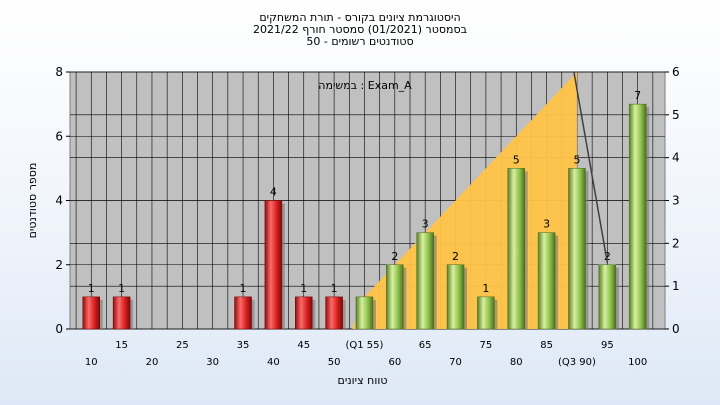 The height and width of the screenshot is (405, 720). What do you see at coordinates (546, 345) in the screenshot?
I see `x-tick-label: 85` at bounding box center [546, 345].